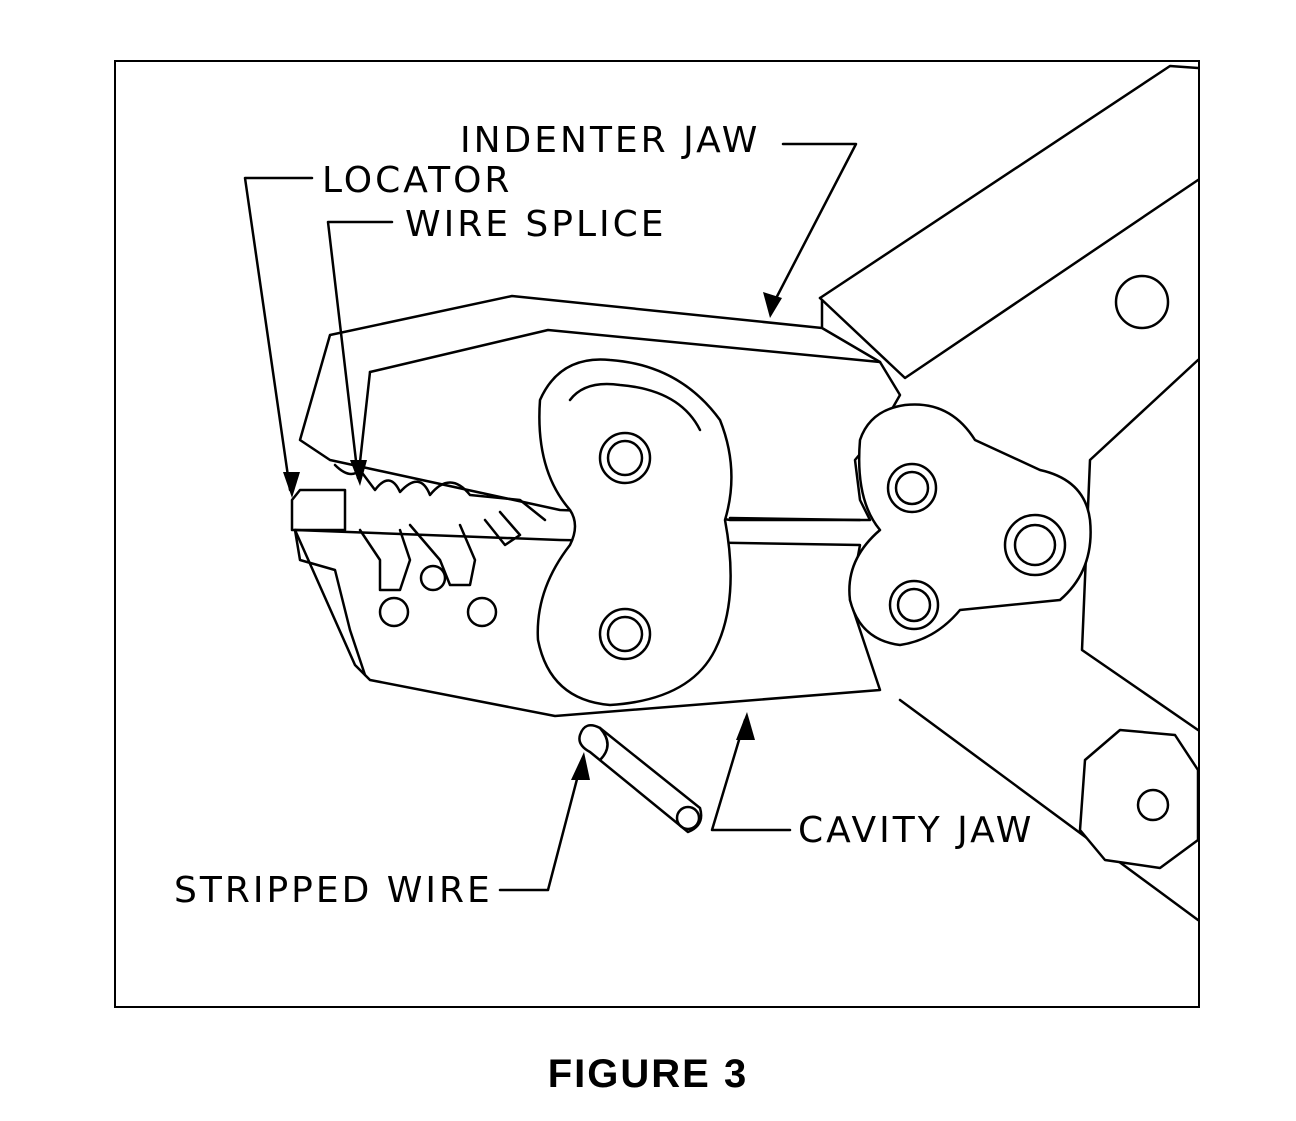 The height and width of the screenshot is (1121, 1296). I want to click on label-wire-splice: WIRE SPLICE, so click(536, 224).